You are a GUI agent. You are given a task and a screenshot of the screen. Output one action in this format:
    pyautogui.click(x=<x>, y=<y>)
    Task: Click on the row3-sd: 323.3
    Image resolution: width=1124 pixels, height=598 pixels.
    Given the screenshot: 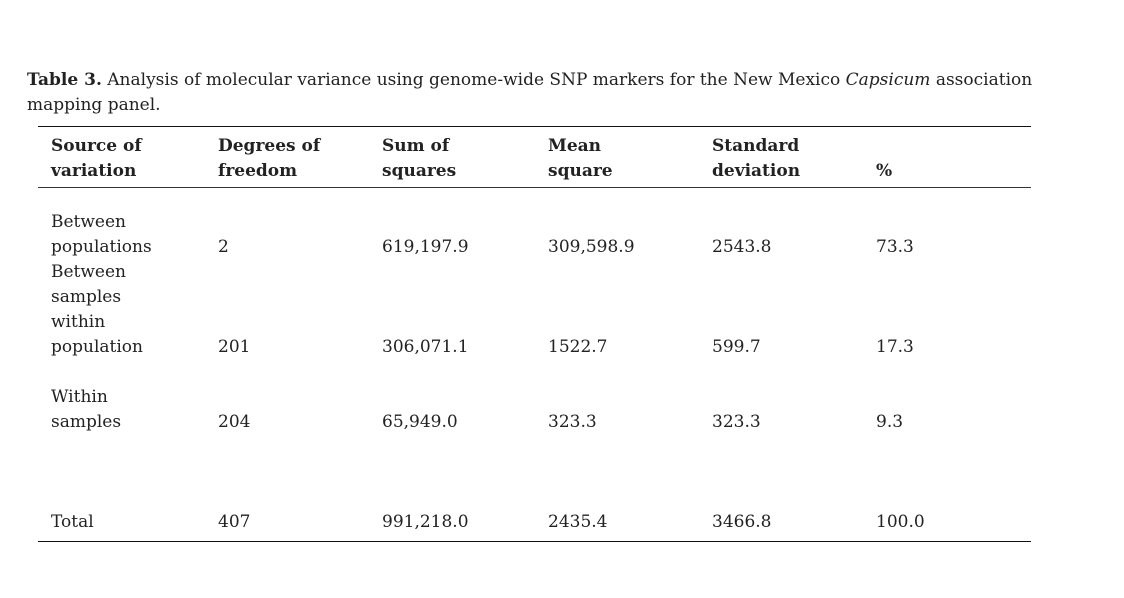 What is the action you would take?
    pyautogui.click(x=736, y=422)
    